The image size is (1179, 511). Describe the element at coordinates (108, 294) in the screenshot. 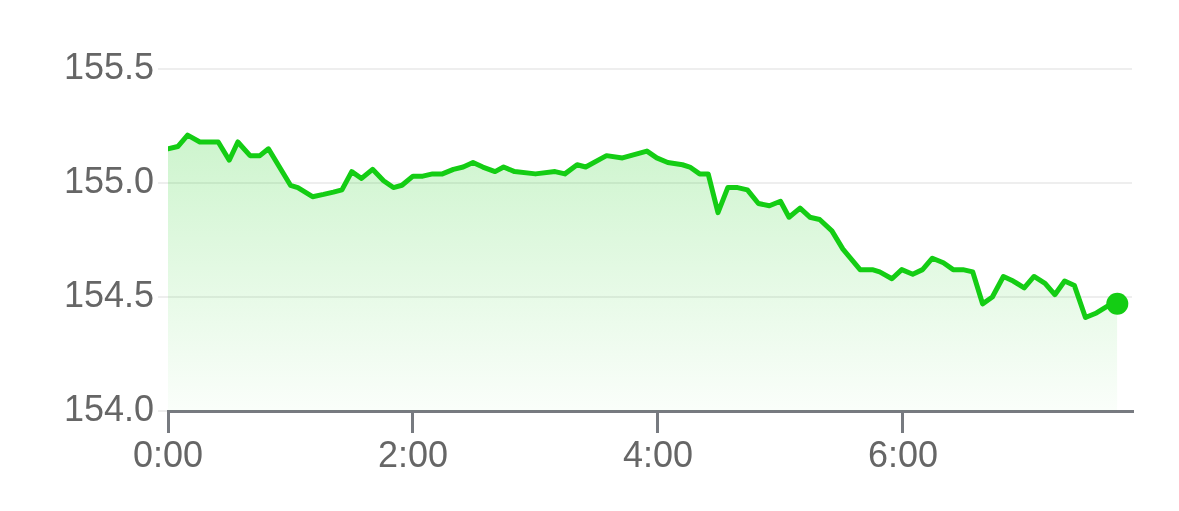

I see `y-tick-label: 154.5` at that location.